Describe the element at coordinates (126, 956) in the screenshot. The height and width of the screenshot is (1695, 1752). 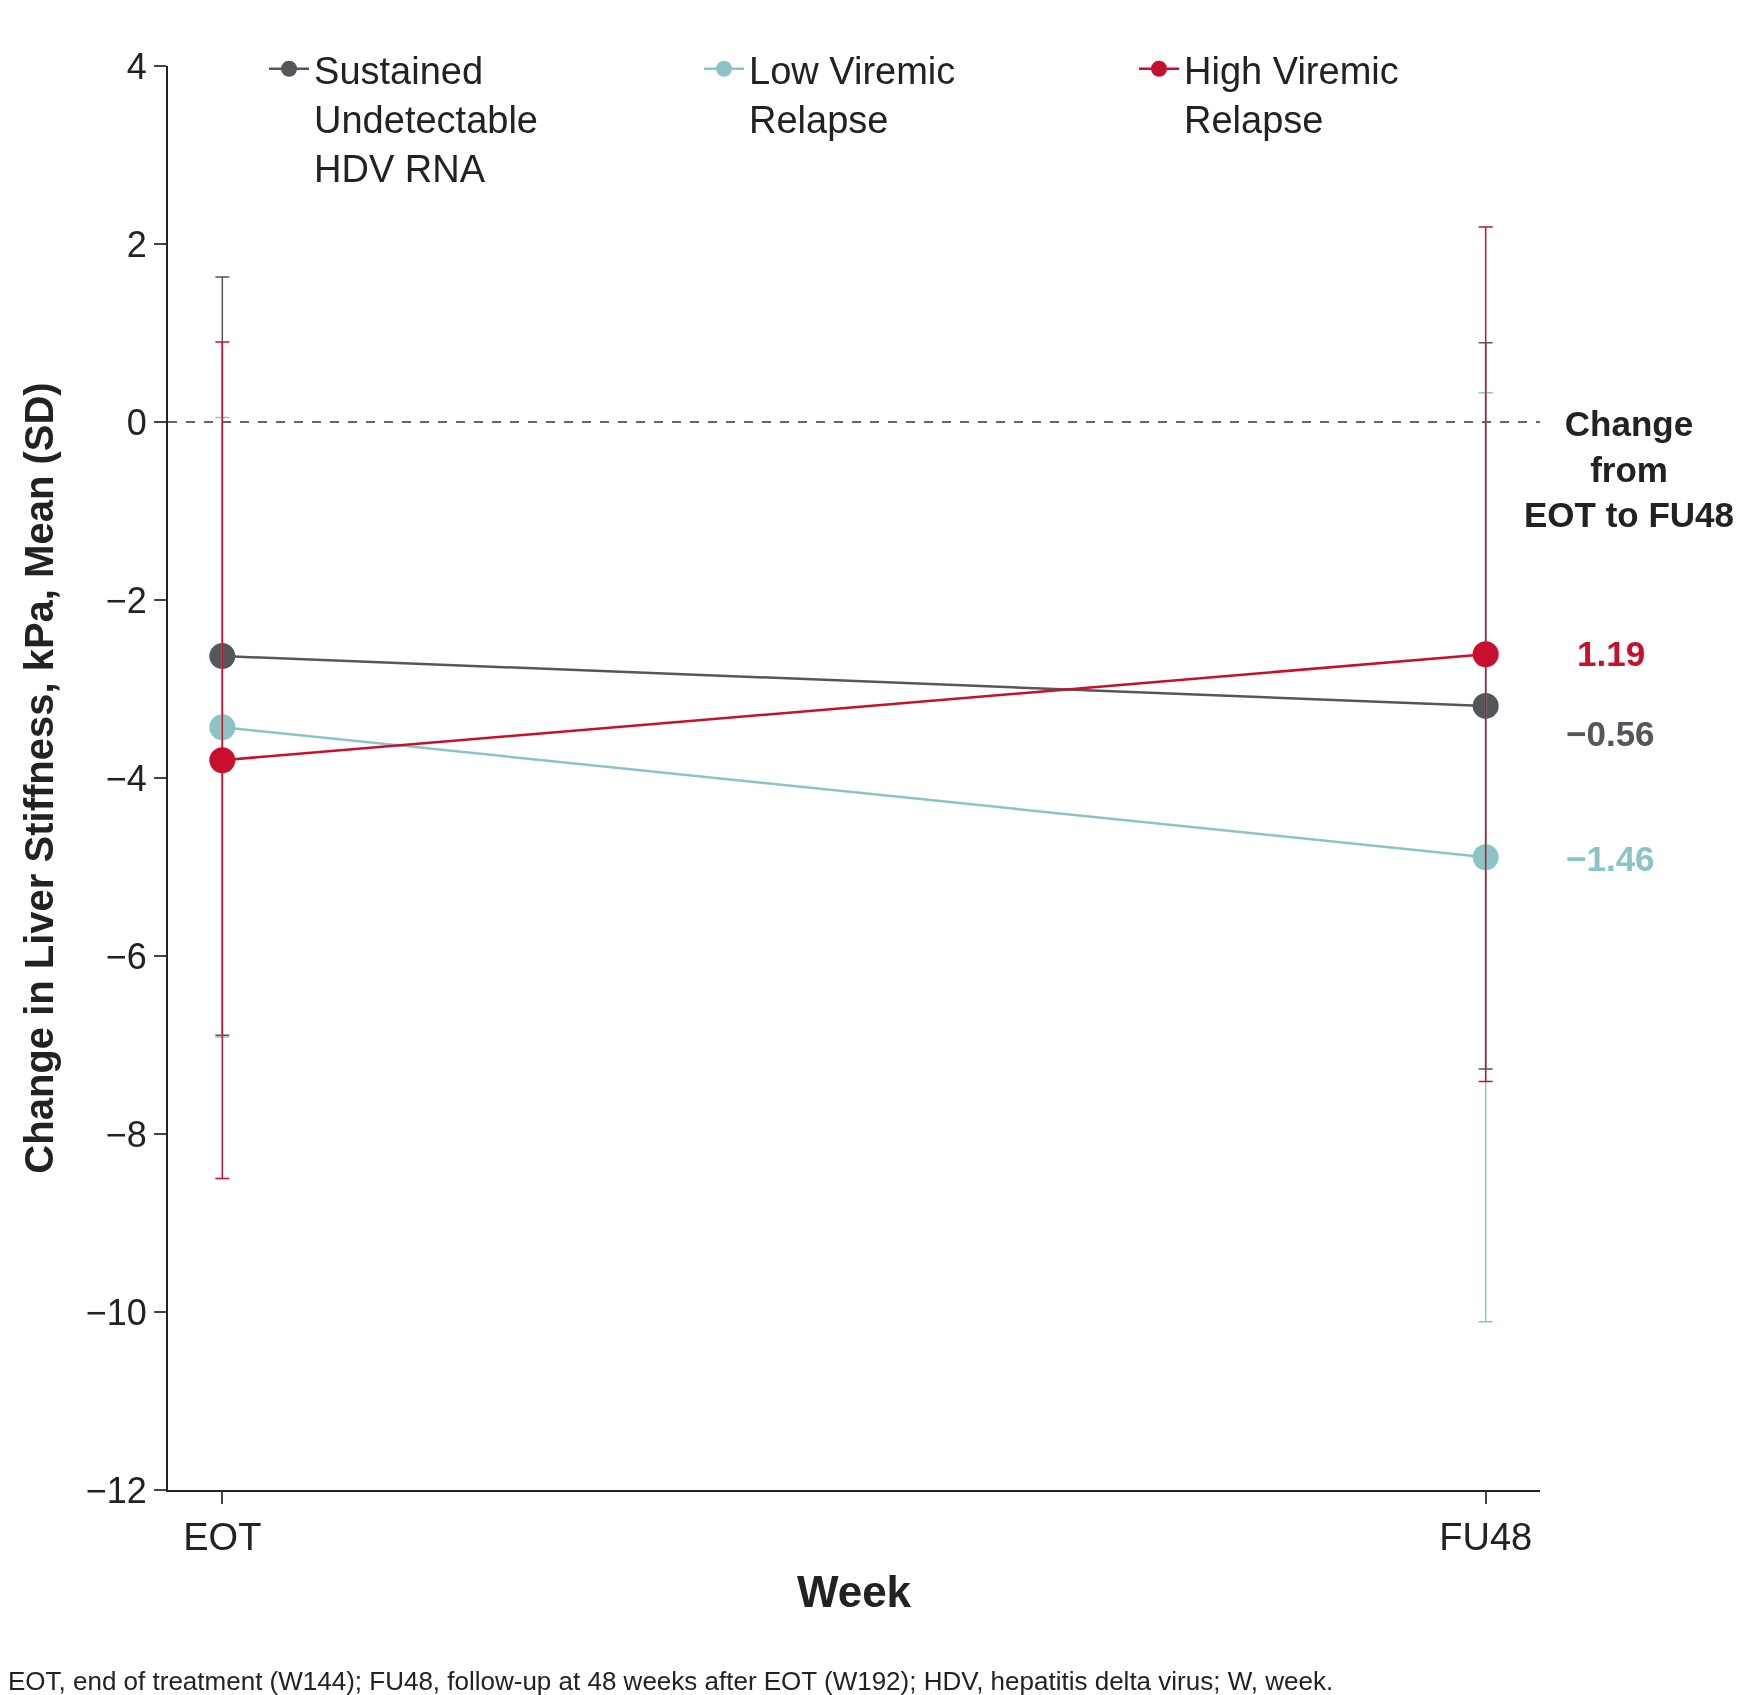
I see `y-tick-label: −6` at that location.